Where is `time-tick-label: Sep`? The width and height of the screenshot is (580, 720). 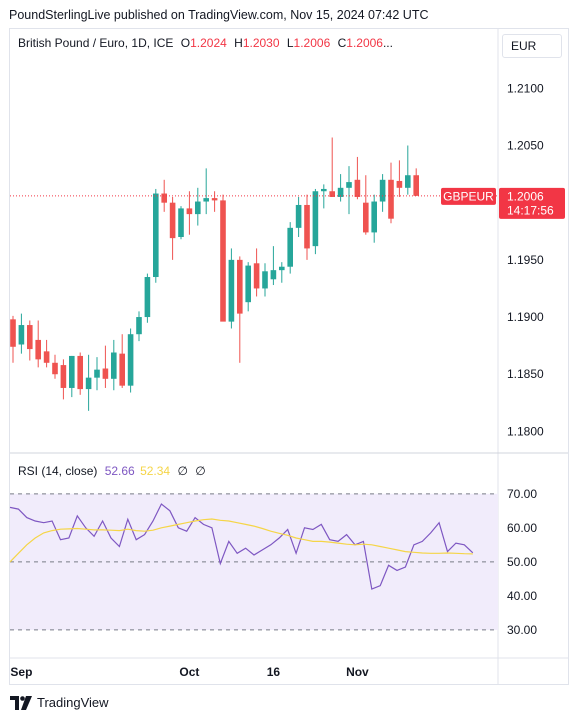 time-tick-label: Sep is located at coordinates (21, 672).